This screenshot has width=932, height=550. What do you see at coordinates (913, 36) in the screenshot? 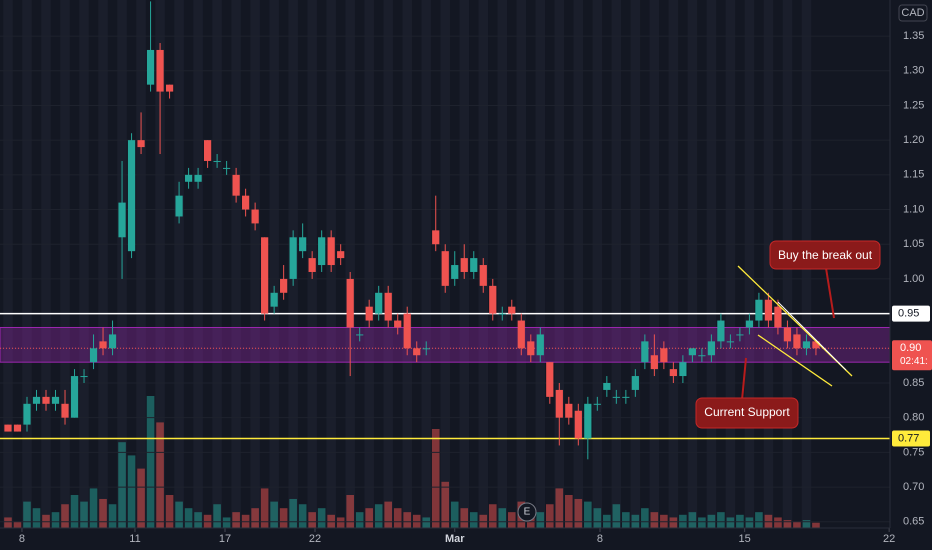
I see `y-tick-label: 1.35` at bounding box center [913, 36].